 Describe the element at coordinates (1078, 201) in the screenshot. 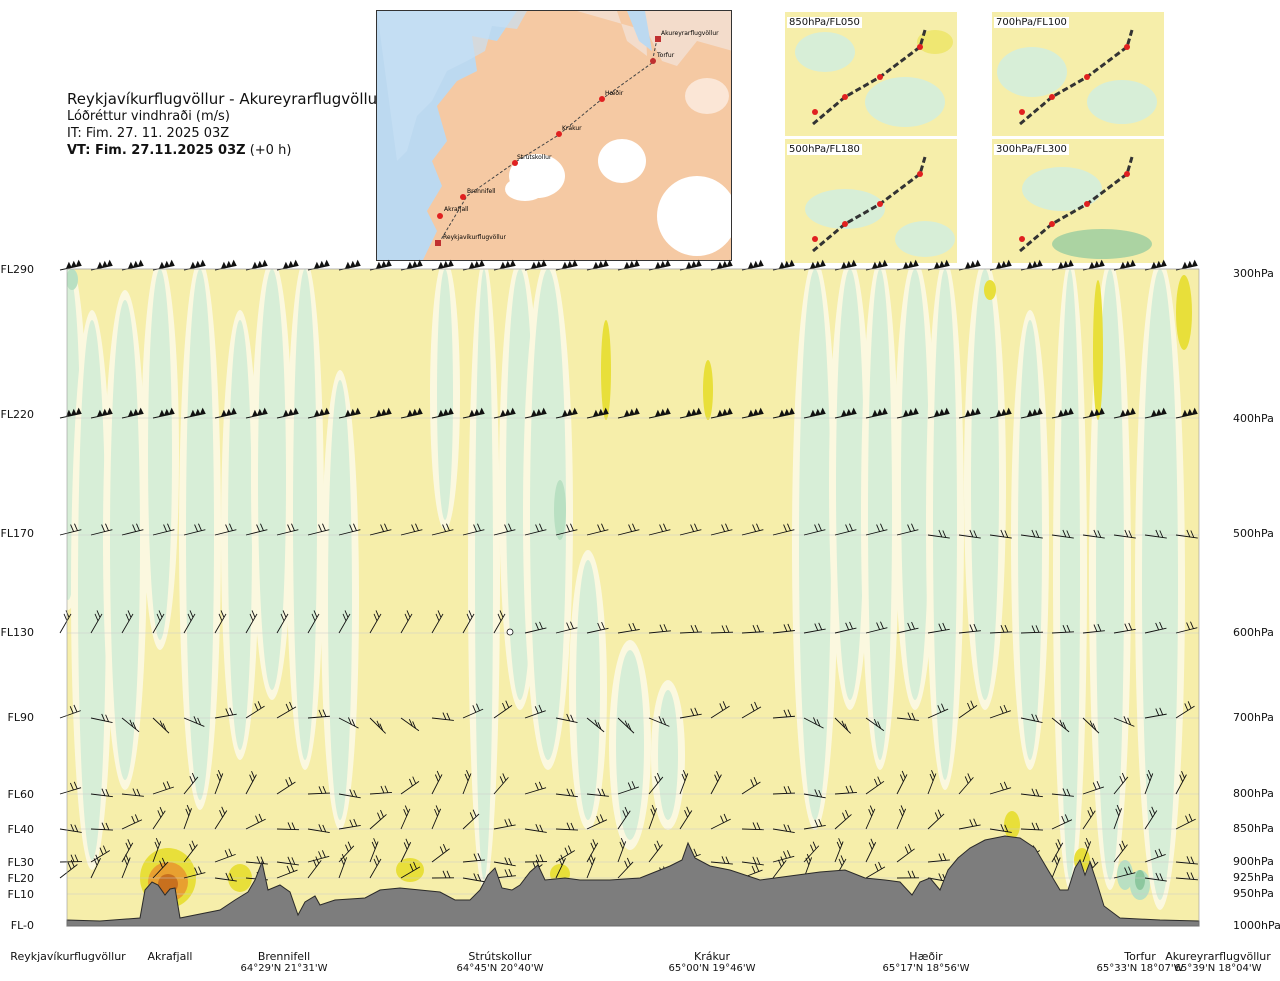

I see `thumb-300hpa: 300hPa/FL300` at that location.